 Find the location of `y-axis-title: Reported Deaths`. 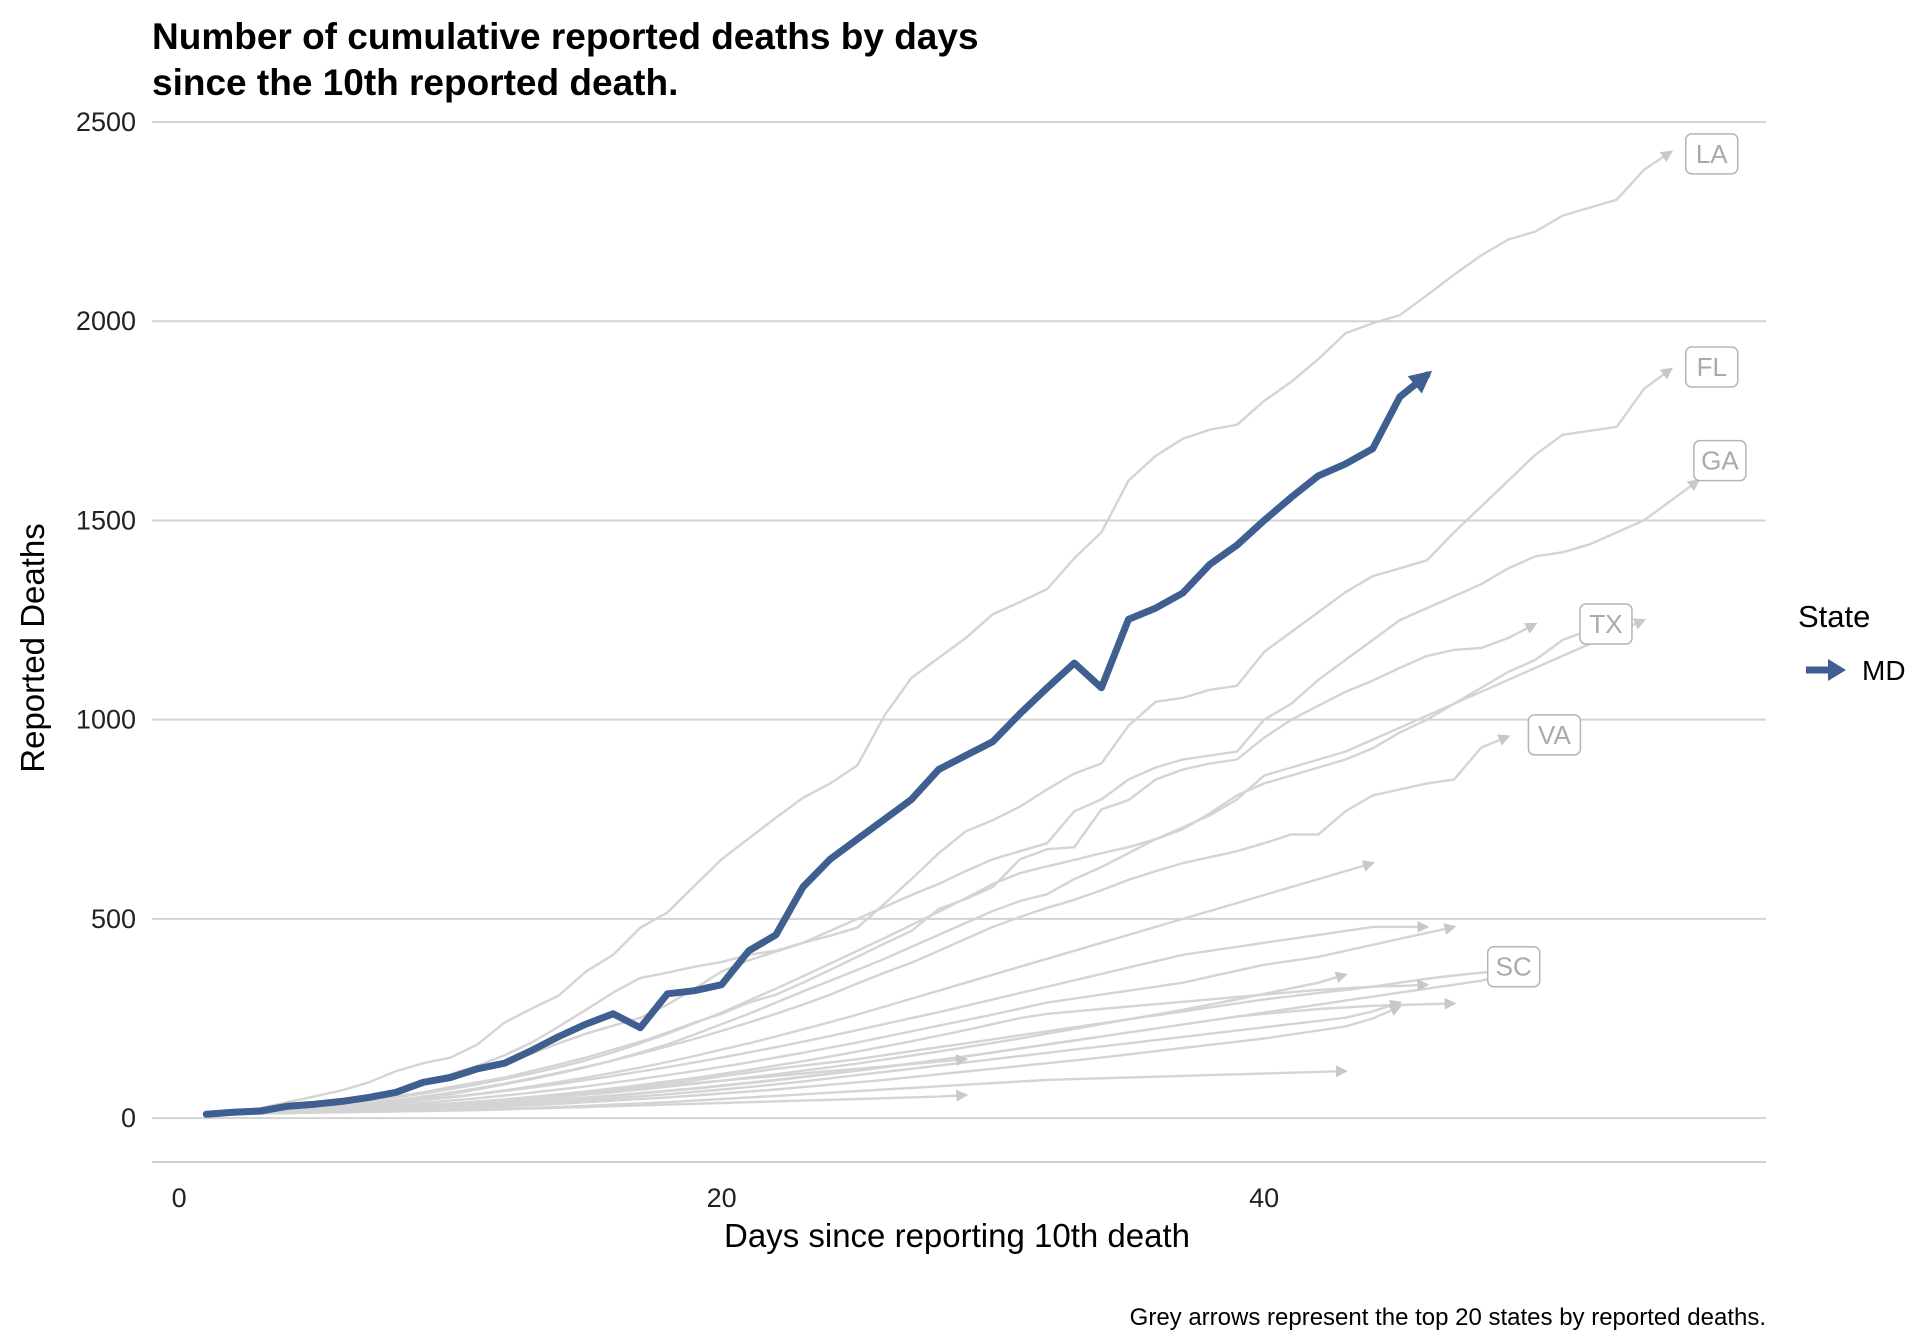

y-axis-title: Reported Deaths is located at coordinates (32, 647).